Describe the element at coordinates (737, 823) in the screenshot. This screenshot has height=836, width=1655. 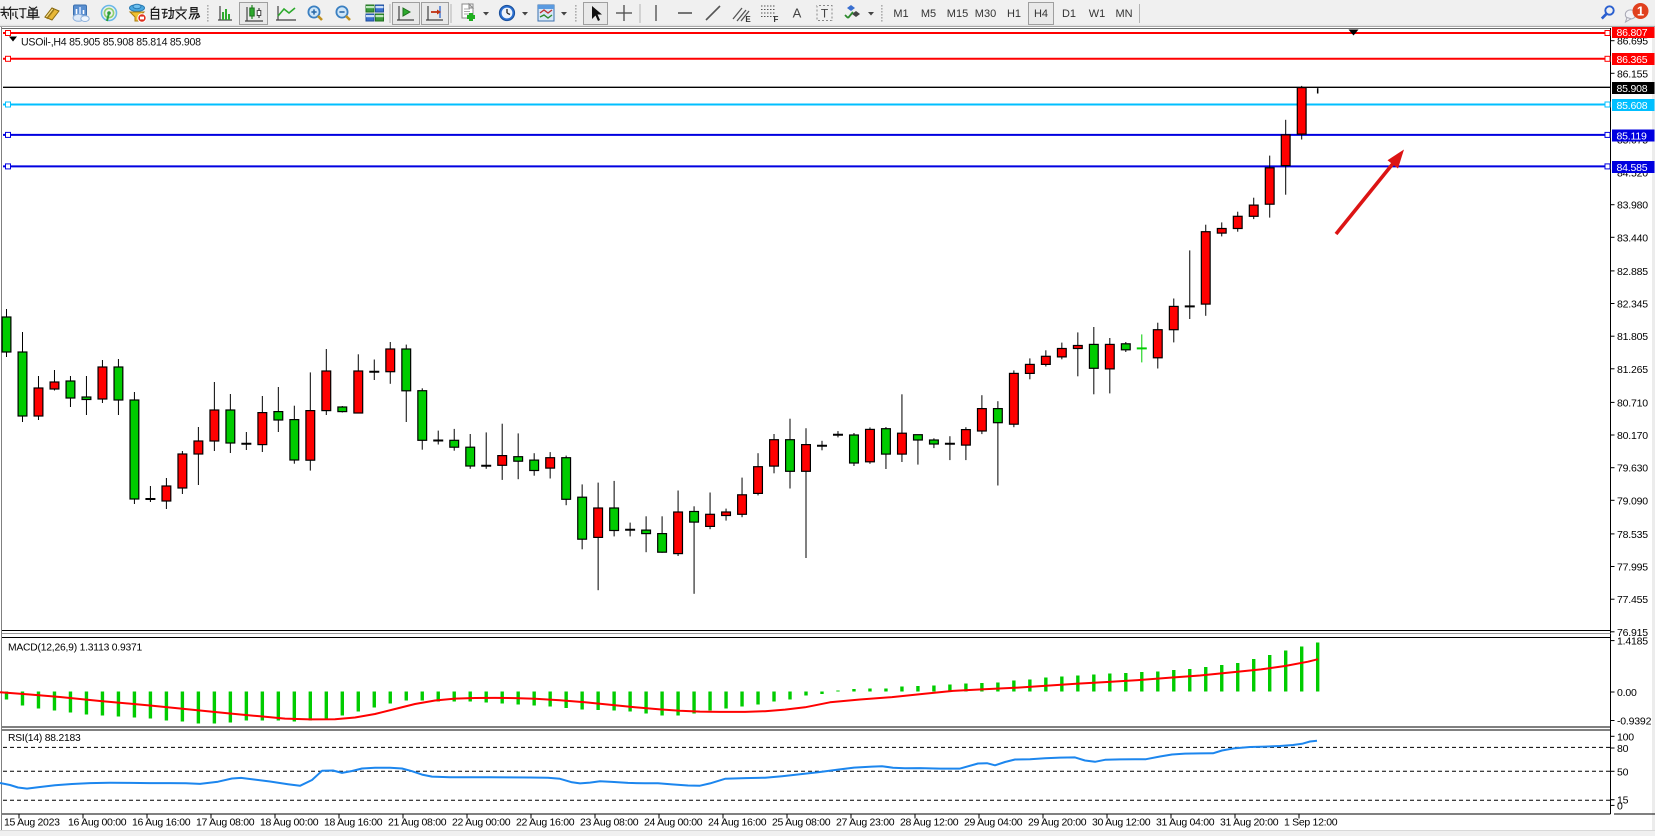
I see `svg-text: 24 Aug 16:00` at that location.